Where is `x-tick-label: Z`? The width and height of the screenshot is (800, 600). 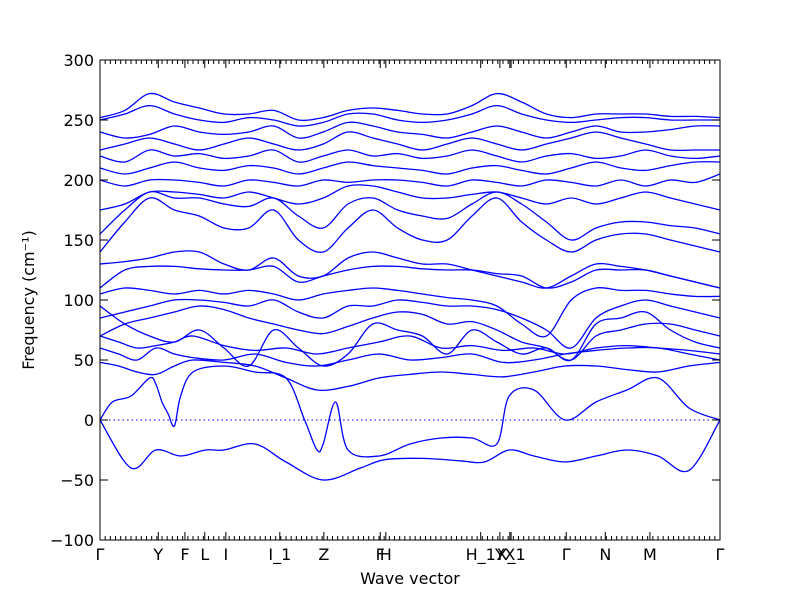
x-tick-label: Z is located at coordinates (323, 554).